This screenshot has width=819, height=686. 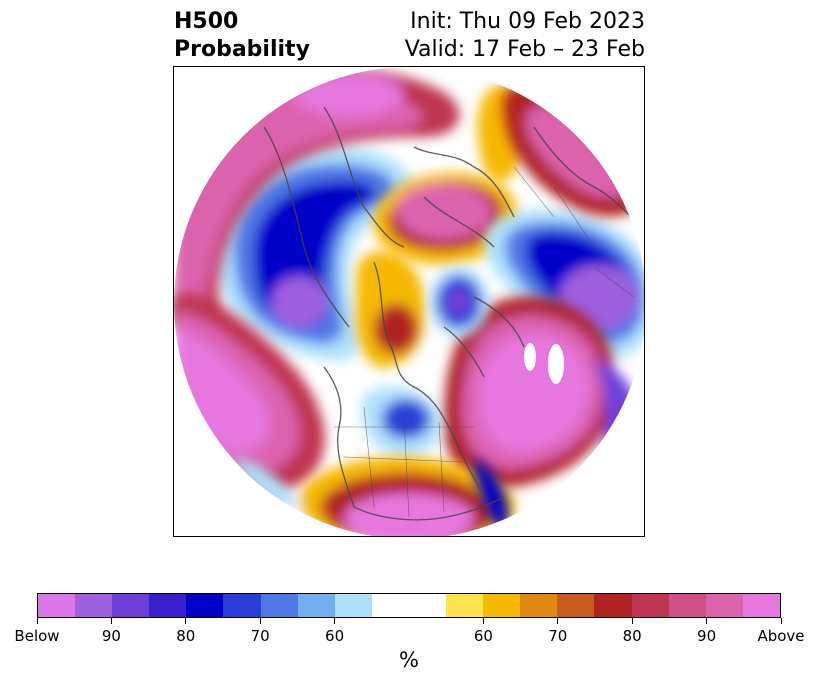 I want to click on probability-colorbar, so click(x=409, y=605).